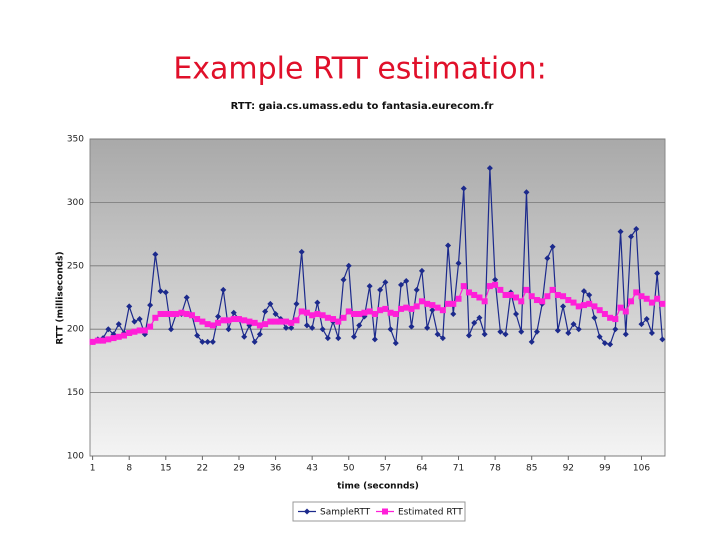 Image resolution: width=720 pixels, height=540 pixels. I want to click on x-tick-label: 99, so click(605, 469).